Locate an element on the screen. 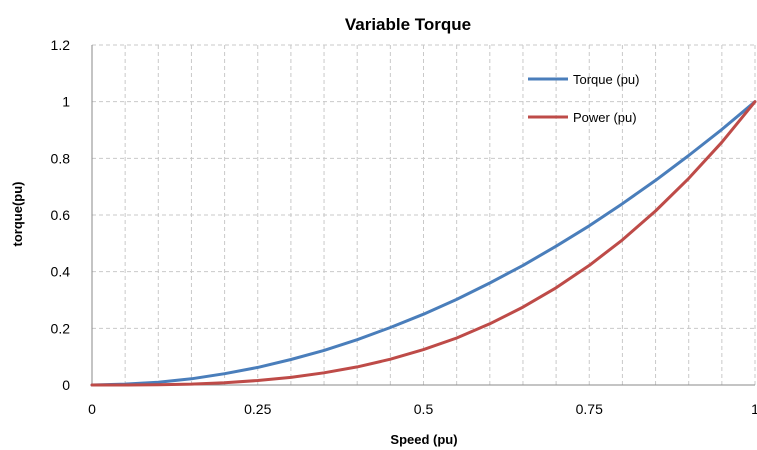 The height and width of the screenshot is (450, 757). x-axis-title: Speed (pu) is located at coordinates (423, 439).